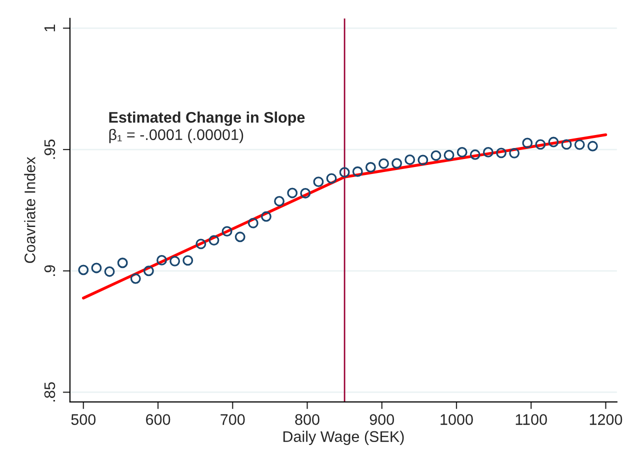 This screenshot has height=462, width=636. Describe the element at coordinates (456, 419) in the screenshot. I see `x-tick-label: 1000` at that location.